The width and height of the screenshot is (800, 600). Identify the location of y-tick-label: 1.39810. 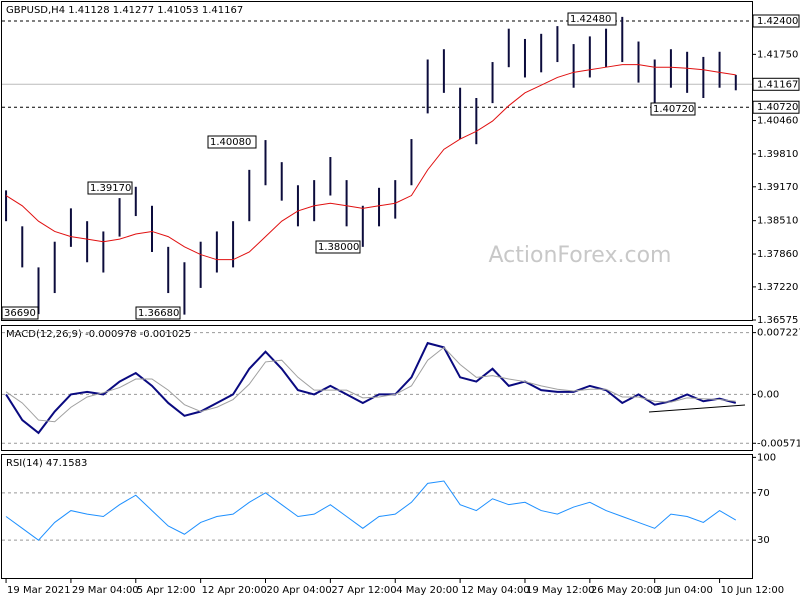
(777, 154).